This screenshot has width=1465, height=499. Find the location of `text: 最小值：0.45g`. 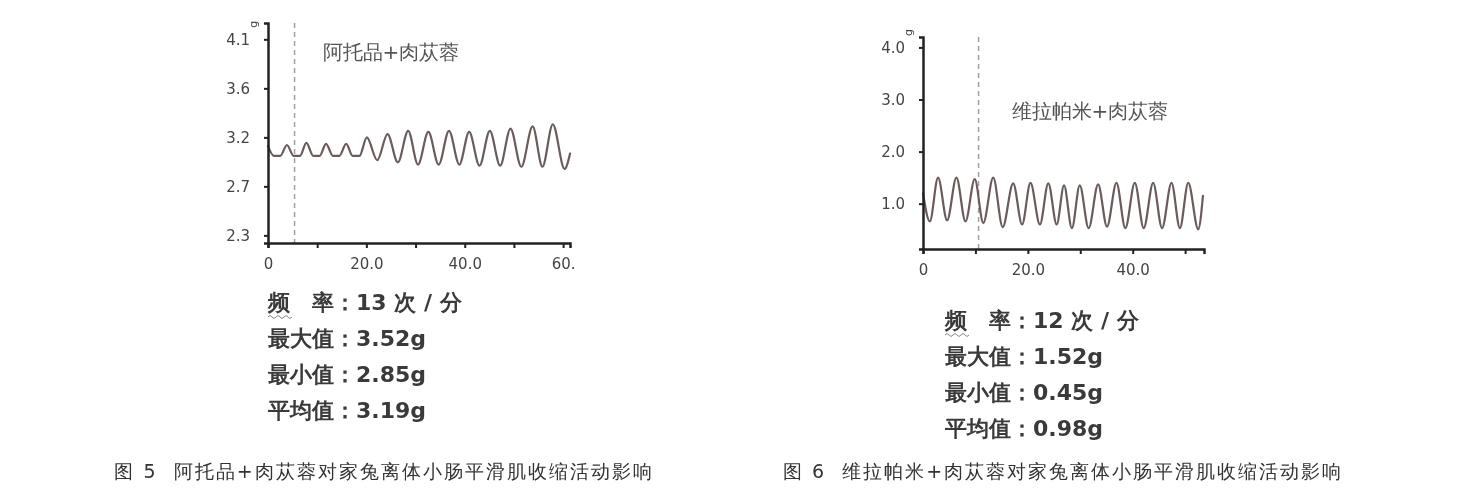

text: 最小值：0.45g is located at coordinates (1024, 392).